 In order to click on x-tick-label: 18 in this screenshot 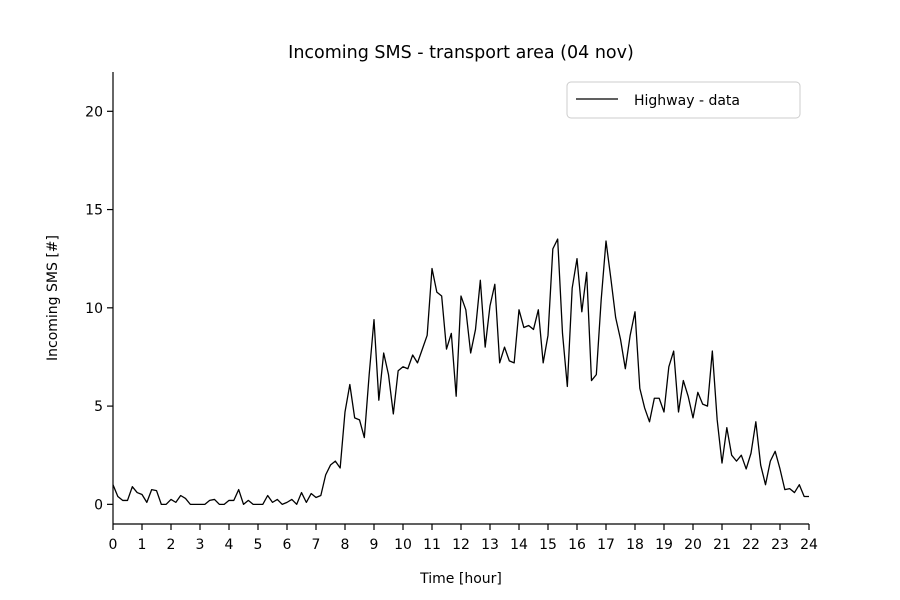, I will do `click(635, 545)`.